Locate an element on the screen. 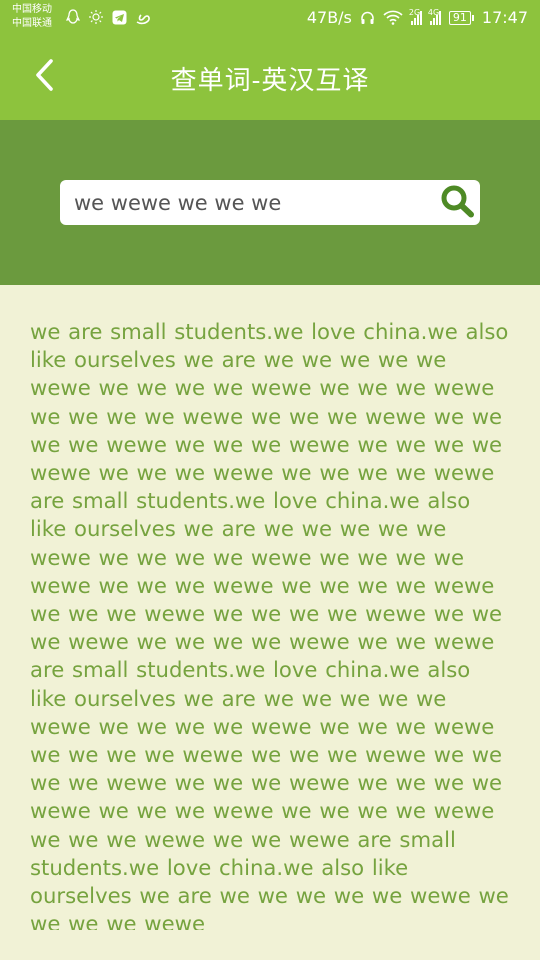  chevron-left-icon is located at coordinates (44, 77).